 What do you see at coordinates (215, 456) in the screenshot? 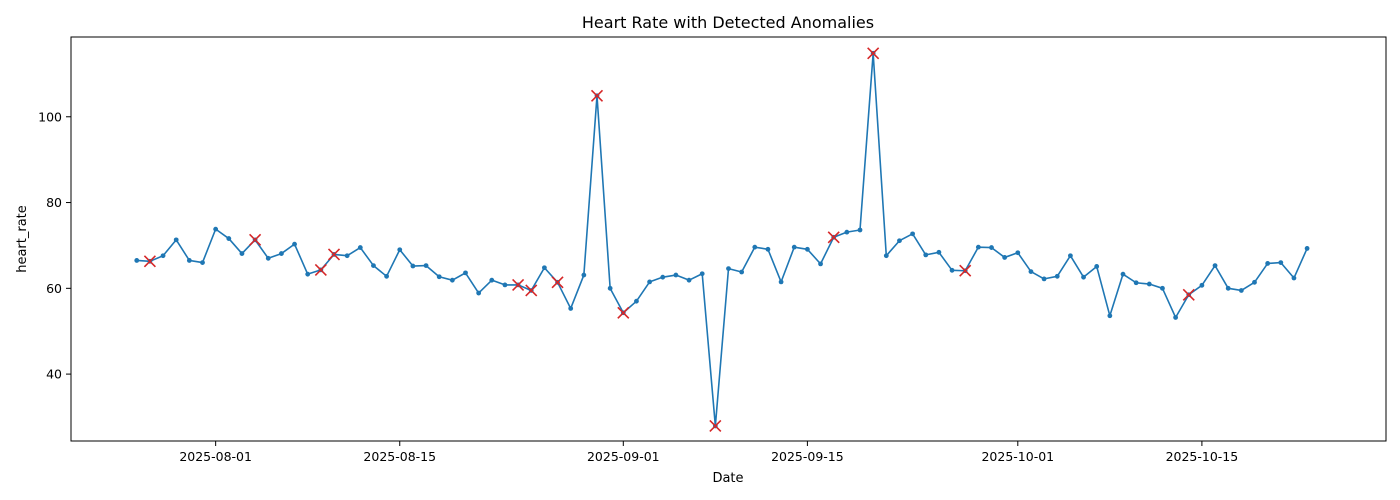
I see `x-tick-label: 2025-08-01` at bounding box center [215, 456].